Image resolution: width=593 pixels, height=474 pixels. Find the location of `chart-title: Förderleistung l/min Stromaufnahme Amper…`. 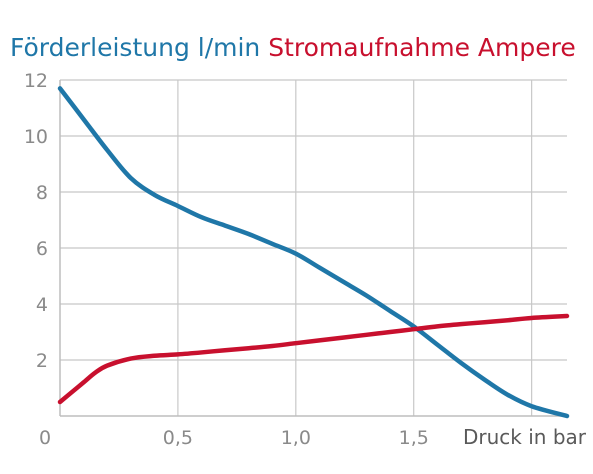

chart-title: Förderleistung l/min Stromaufnahme Amper… is located at coordinates (293, 47).